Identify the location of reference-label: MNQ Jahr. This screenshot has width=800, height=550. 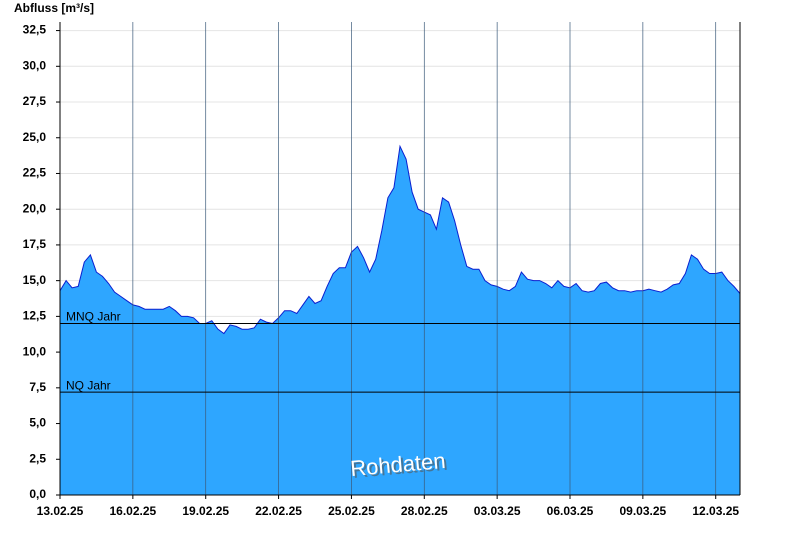
(93, 317).